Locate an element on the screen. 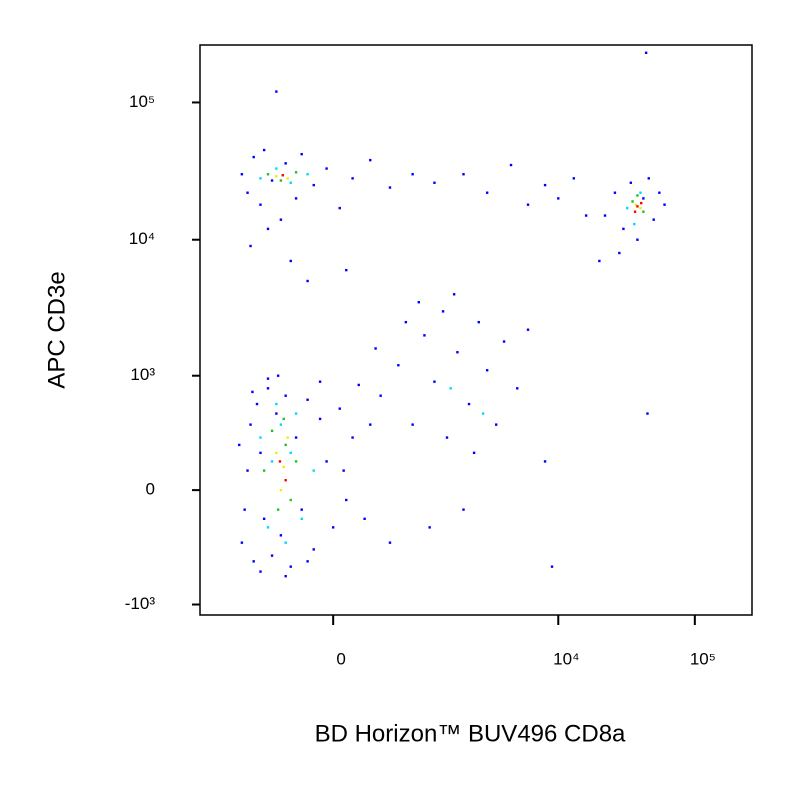  y-axis-label: APC CD3e is located at coordinates (56, 329).